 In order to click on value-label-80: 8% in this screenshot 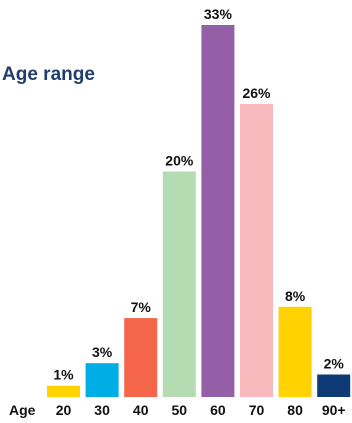, I will do `click(295, 296)`.